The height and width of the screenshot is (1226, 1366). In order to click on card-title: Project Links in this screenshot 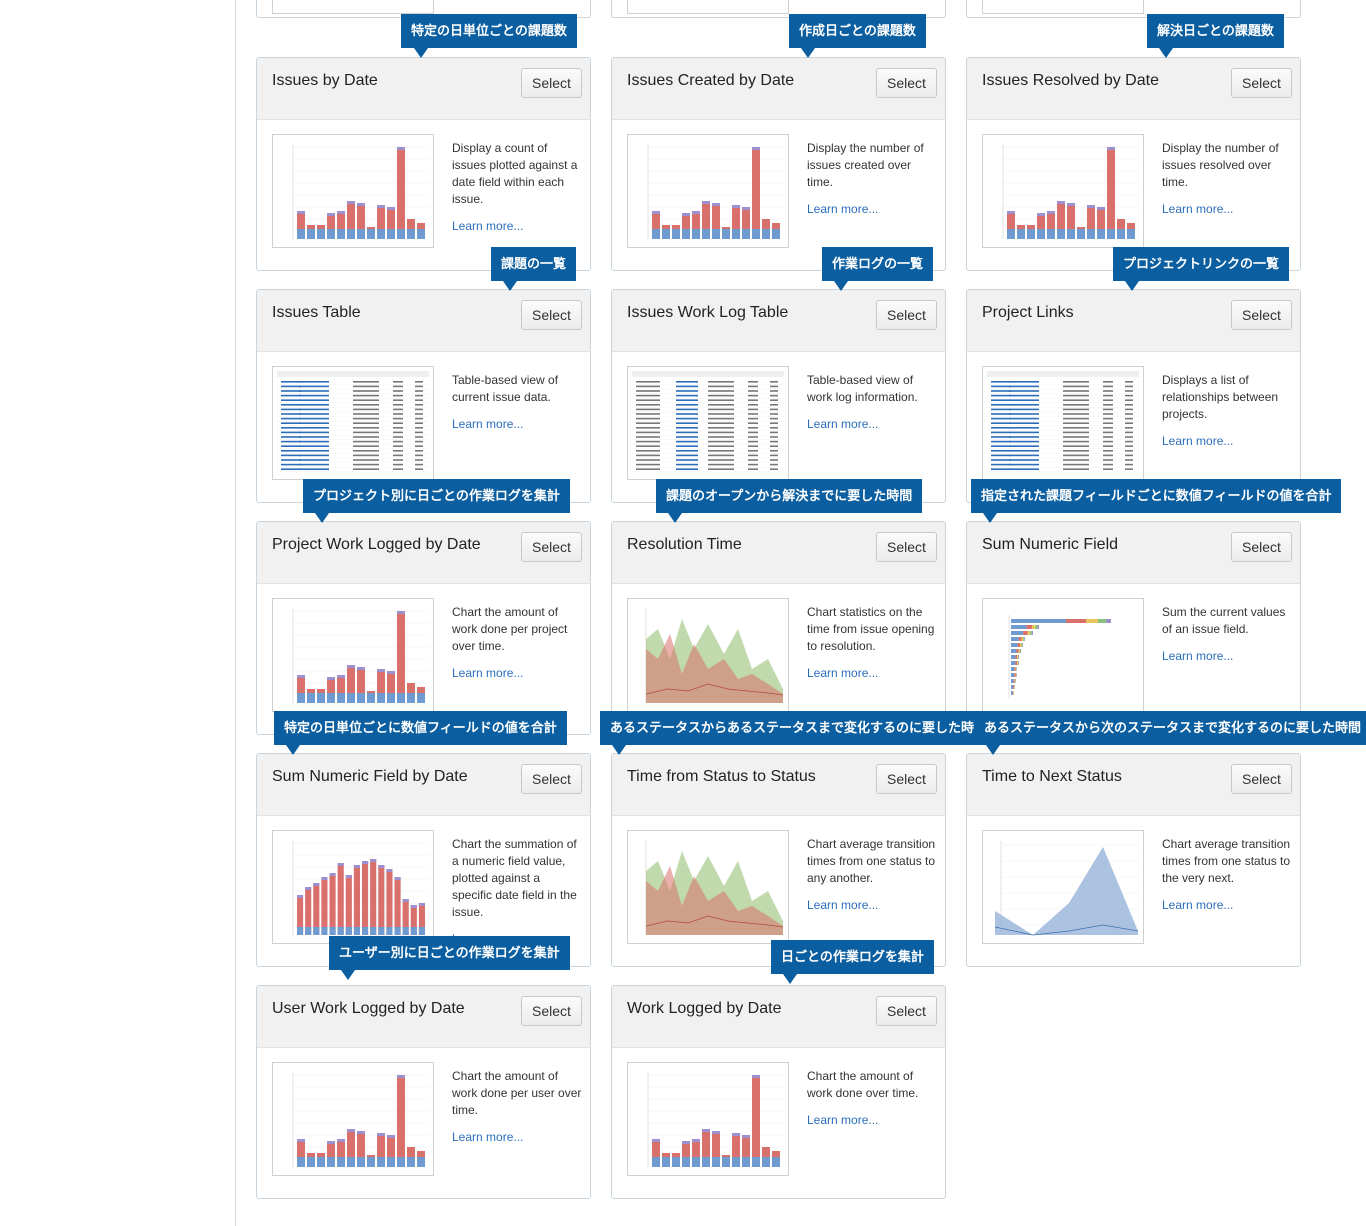, I will do `click(1028, 312)`.